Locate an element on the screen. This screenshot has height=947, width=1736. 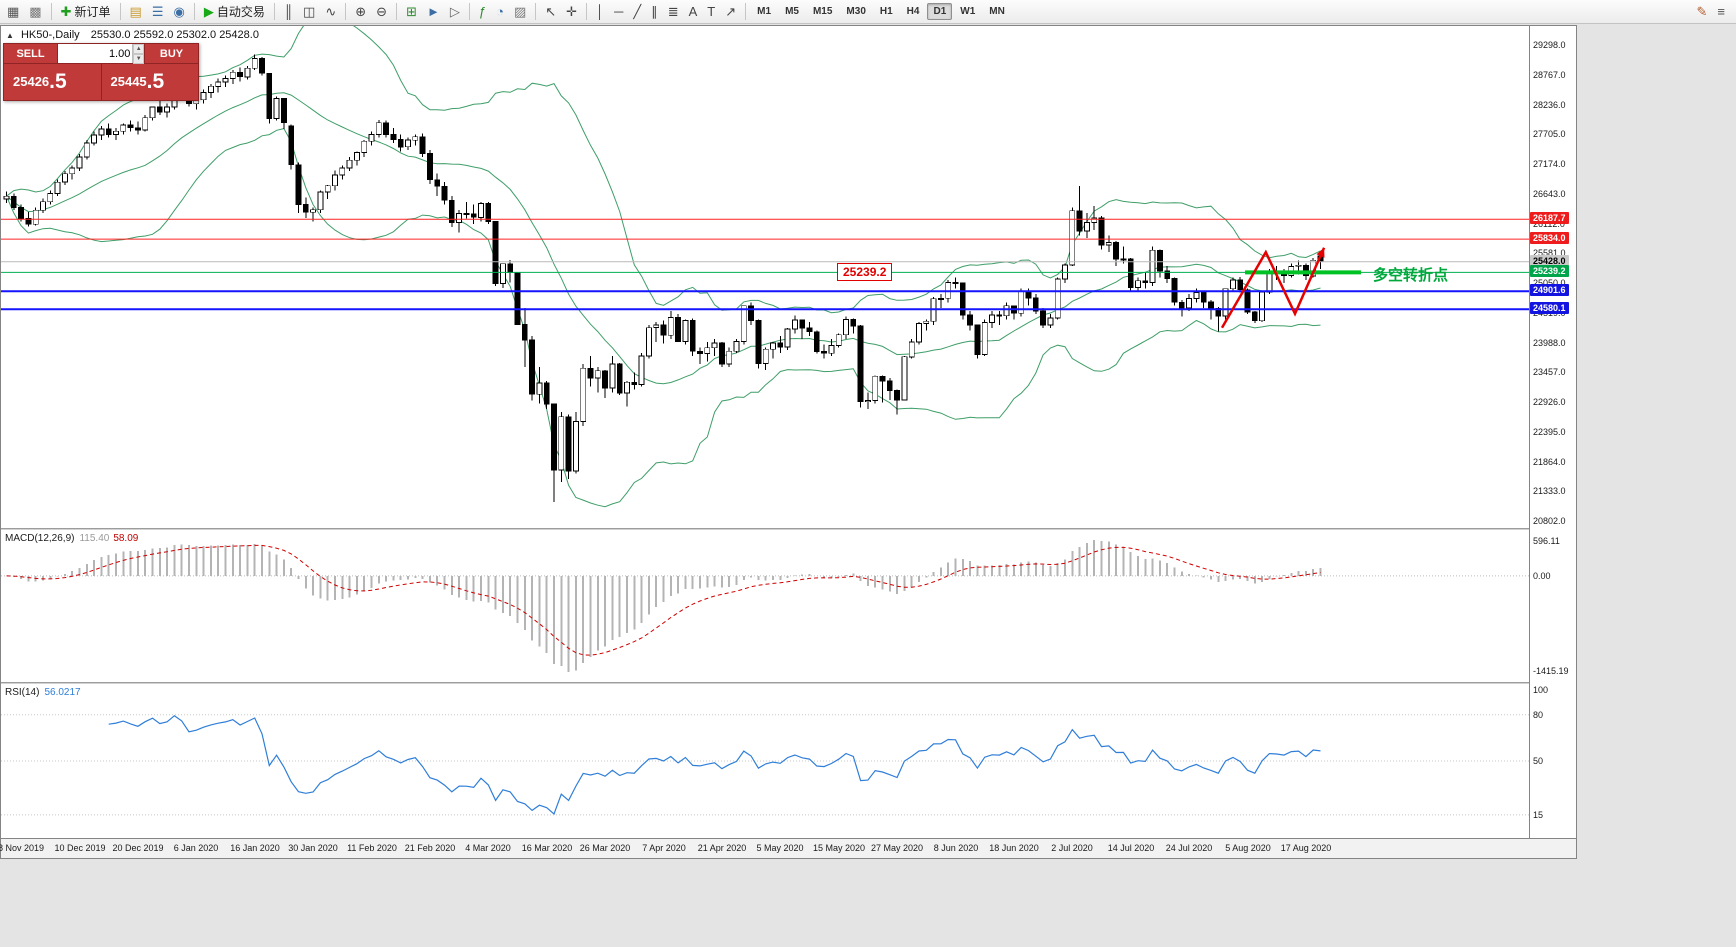
tile-windows-icon: ⊞ is located at coordinates (411, 11).